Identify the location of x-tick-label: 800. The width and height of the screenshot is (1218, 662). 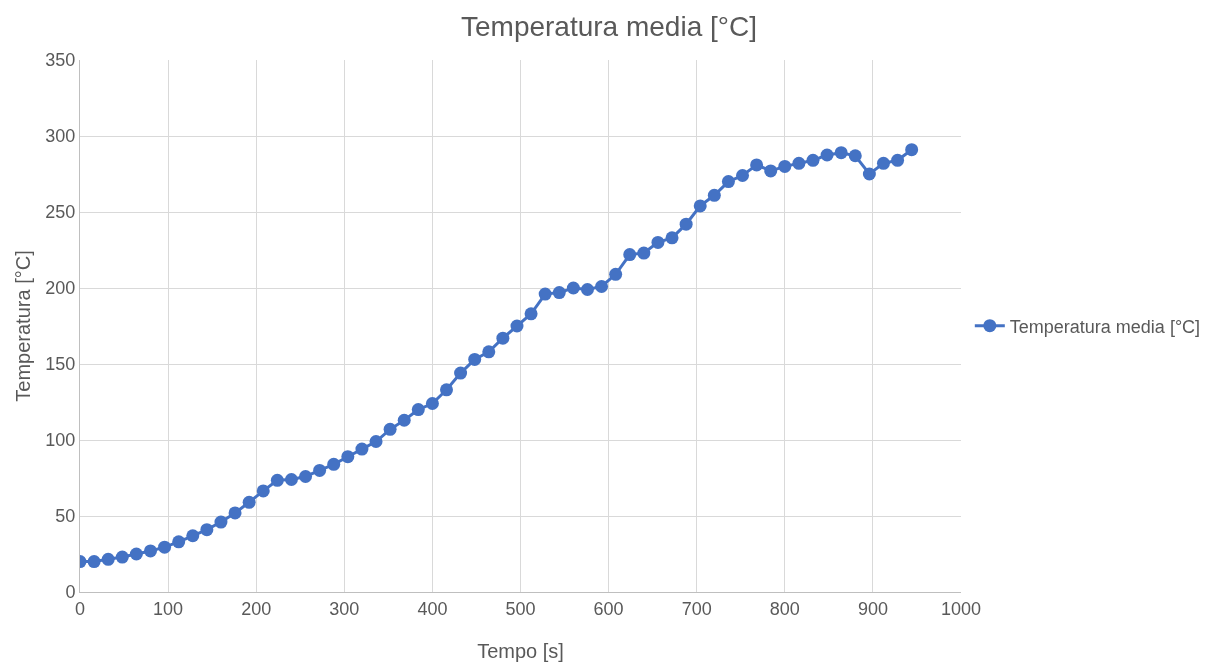
(784, 608).